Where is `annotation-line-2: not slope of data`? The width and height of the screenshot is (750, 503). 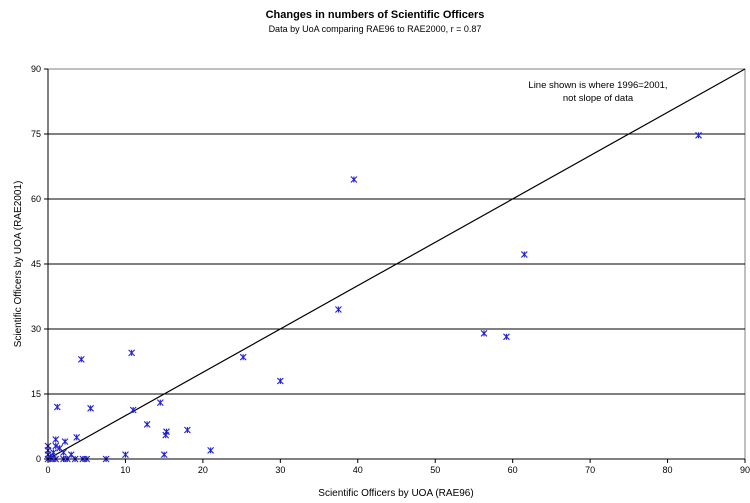 annotation-line-2: not slope of data is located at coordinates (598, 98).